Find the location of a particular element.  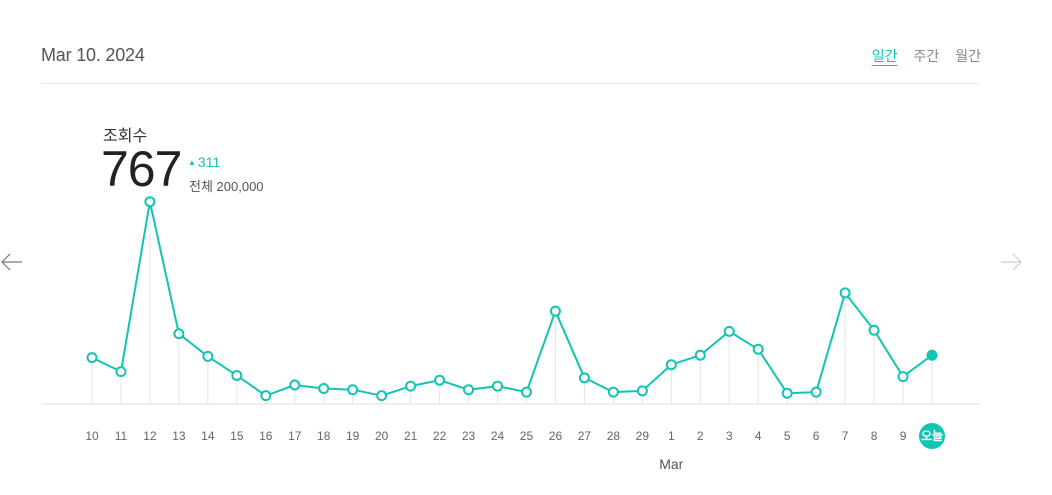

total-views: 전체 200,000 is located at coordinates (226, 186).